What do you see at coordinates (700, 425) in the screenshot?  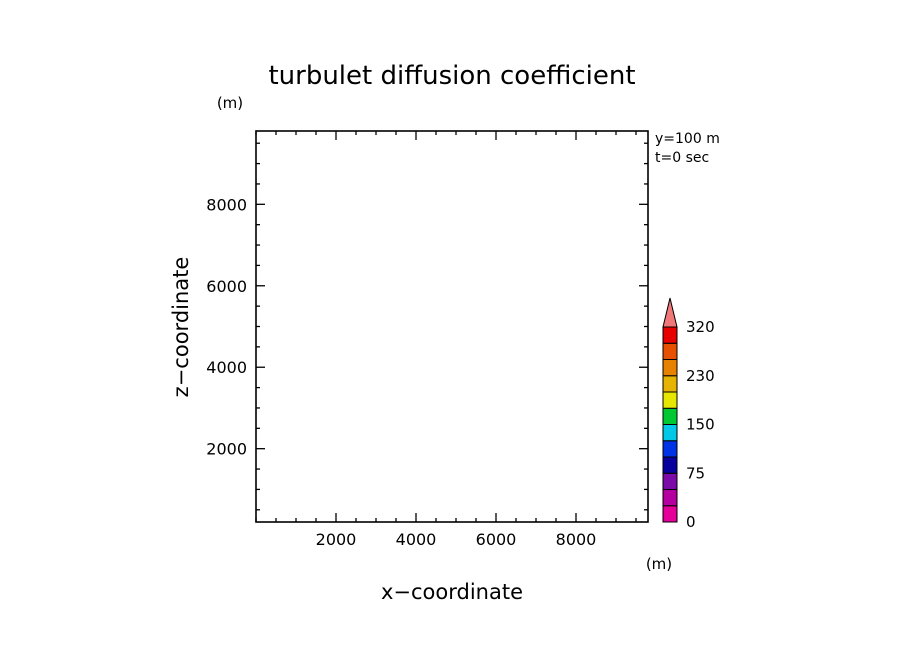 I see `colorbar-label: 150` at bounding box center [700, 425].